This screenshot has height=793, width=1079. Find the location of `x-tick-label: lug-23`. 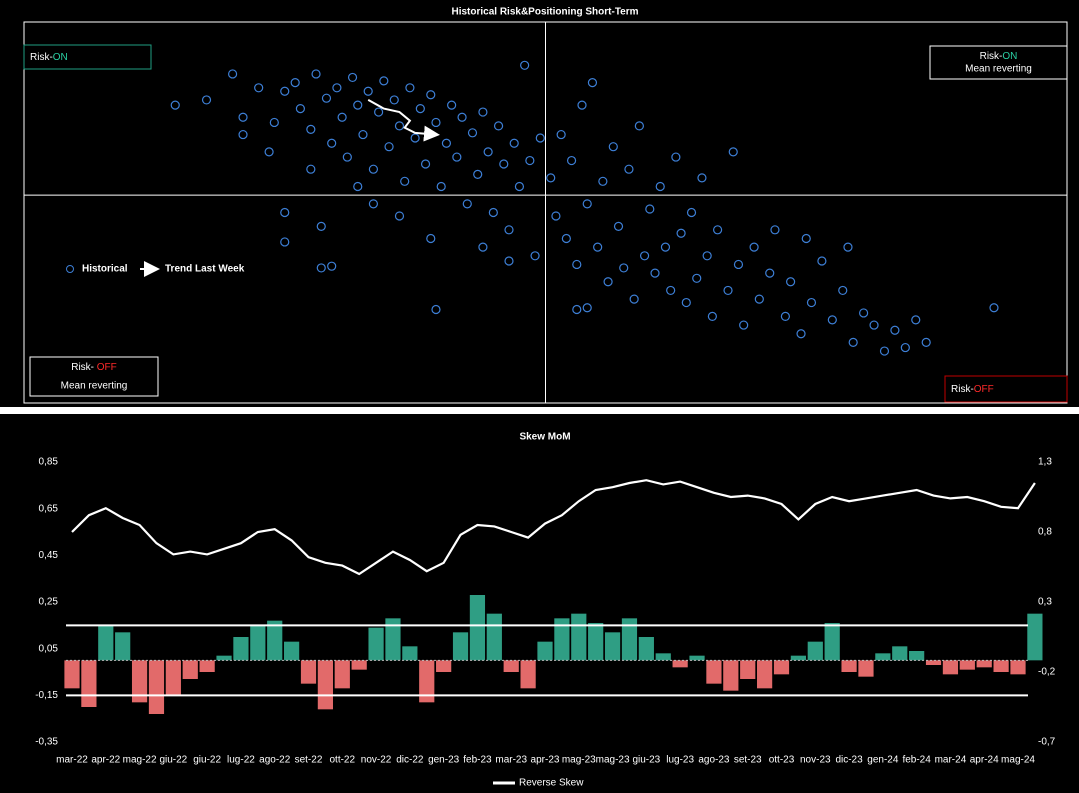

x-tick-label: lug-23 is located at coordinates (680, 760).